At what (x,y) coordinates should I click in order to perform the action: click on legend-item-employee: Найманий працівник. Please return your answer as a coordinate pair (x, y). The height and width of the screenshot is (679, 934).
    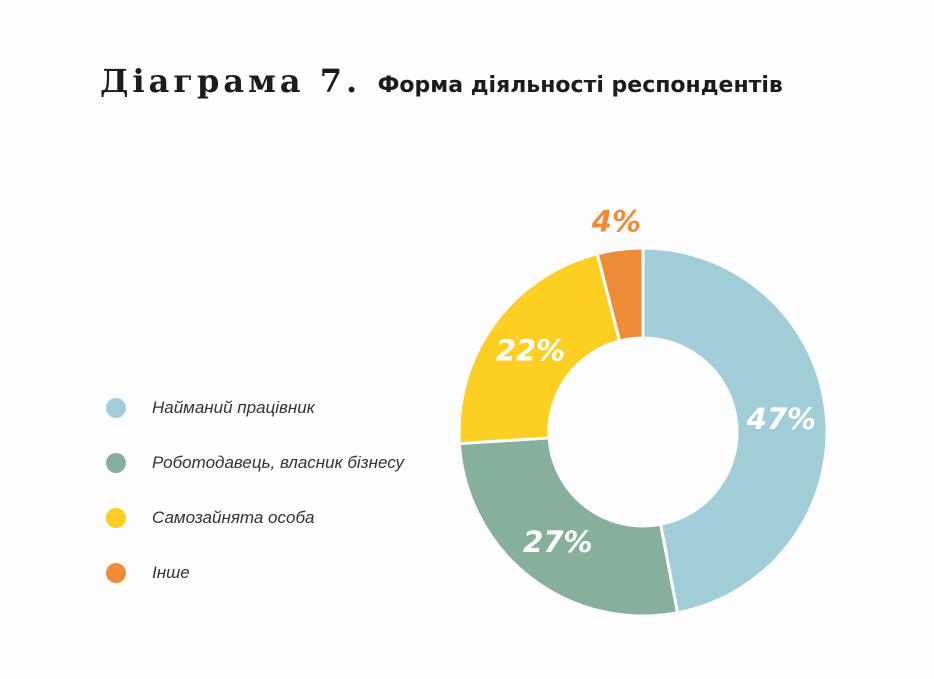
    Looking at the image, I should click on (255, 407).